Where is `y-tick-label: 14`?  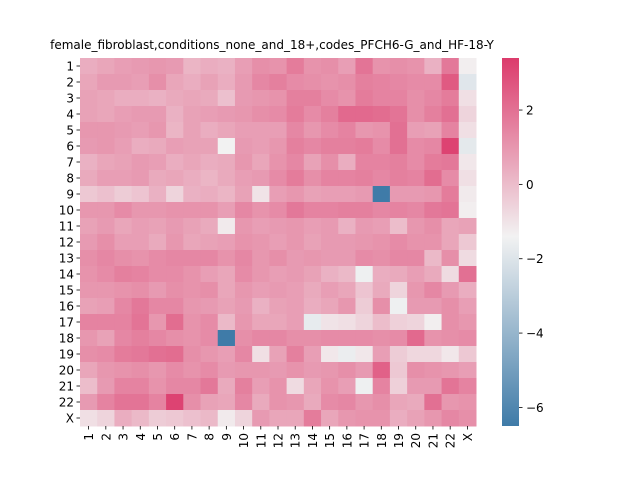 y-tick-label: 14 is located at coordinates (66, 275).